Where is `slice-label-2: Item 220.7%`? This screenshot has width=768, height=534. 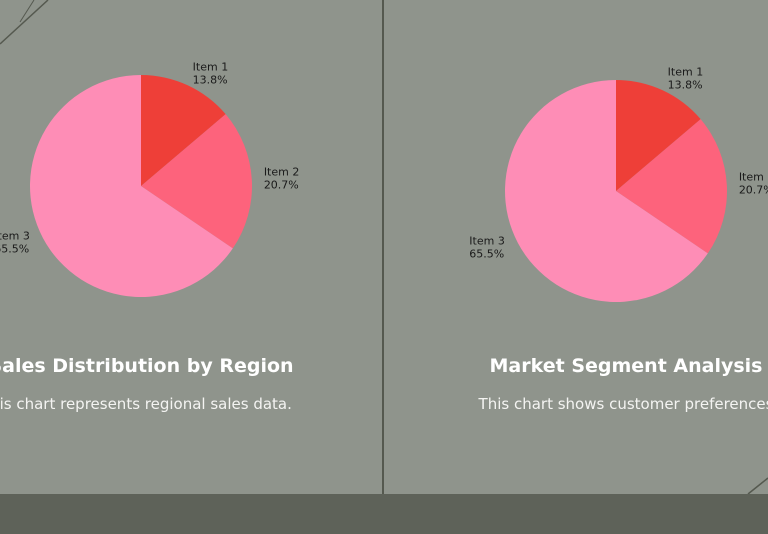 slice-label-2: Item 220.7% is located at coordinates (753, 183).